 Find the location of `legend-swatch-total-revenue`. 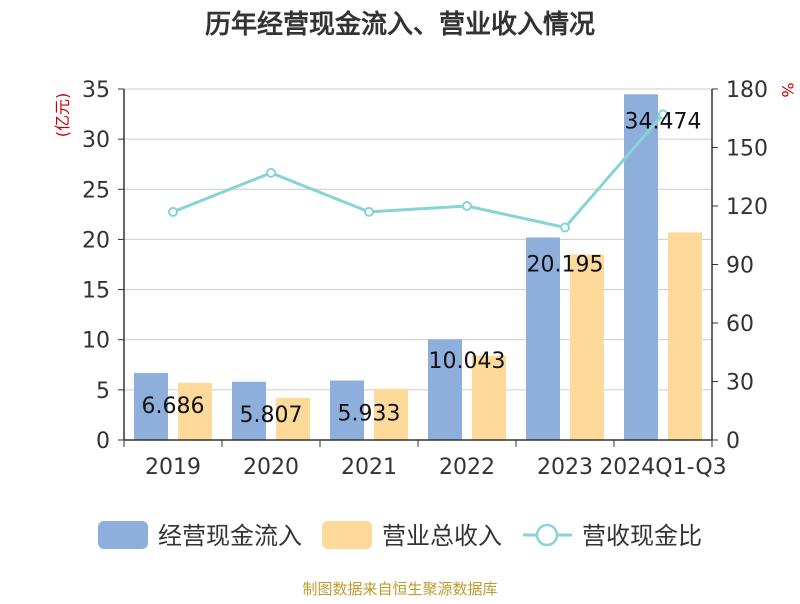

legend-swatch-total-revenue is located at coordinates (347, 535).